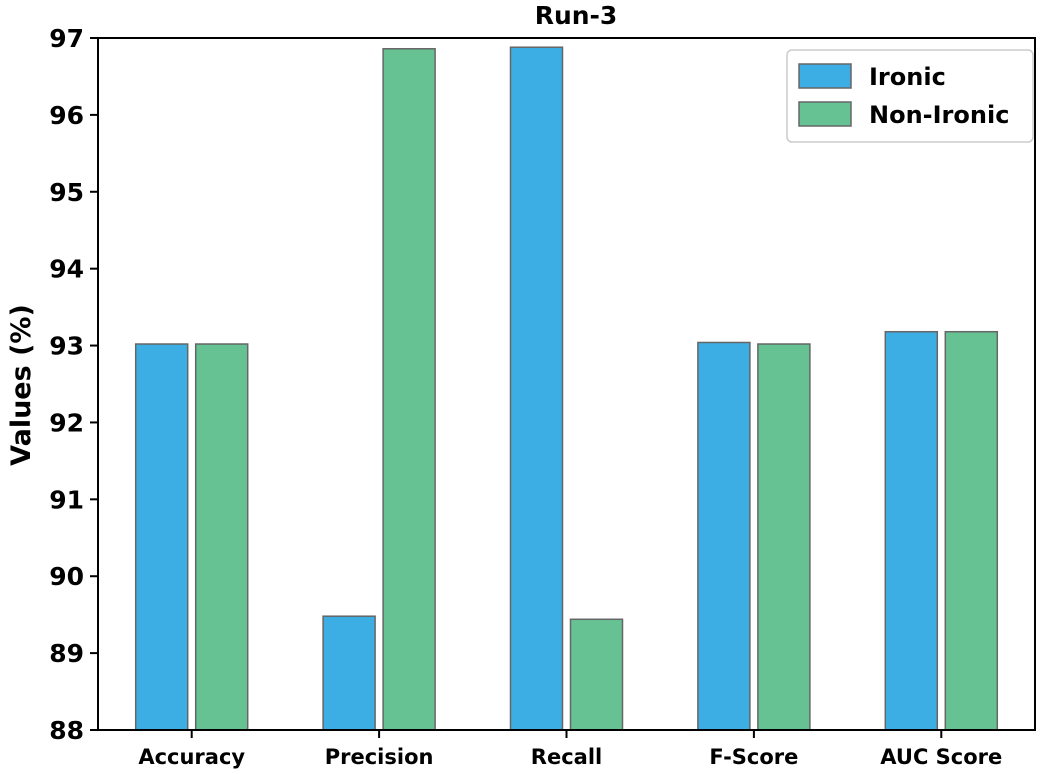  What do you see at coordinates (191, 757) in the screenshot?
I see `x-tick-label: Accuracy` at bounding box center [191, 757].